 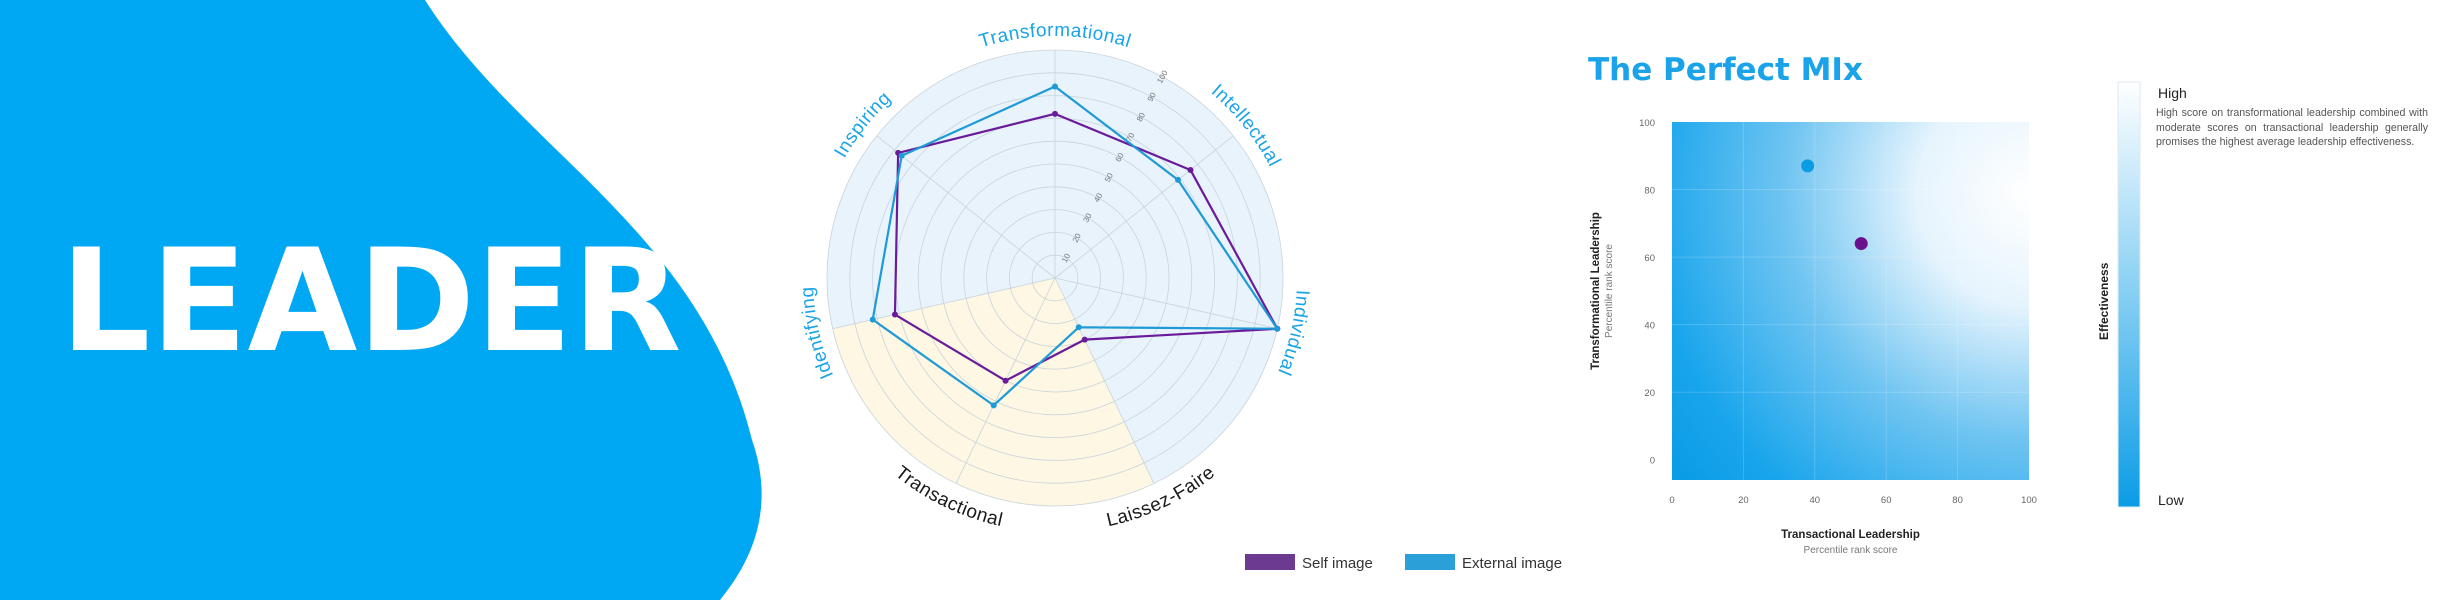 I want to click on radar-legend: Self image External image, so click(x=1403, y=563).